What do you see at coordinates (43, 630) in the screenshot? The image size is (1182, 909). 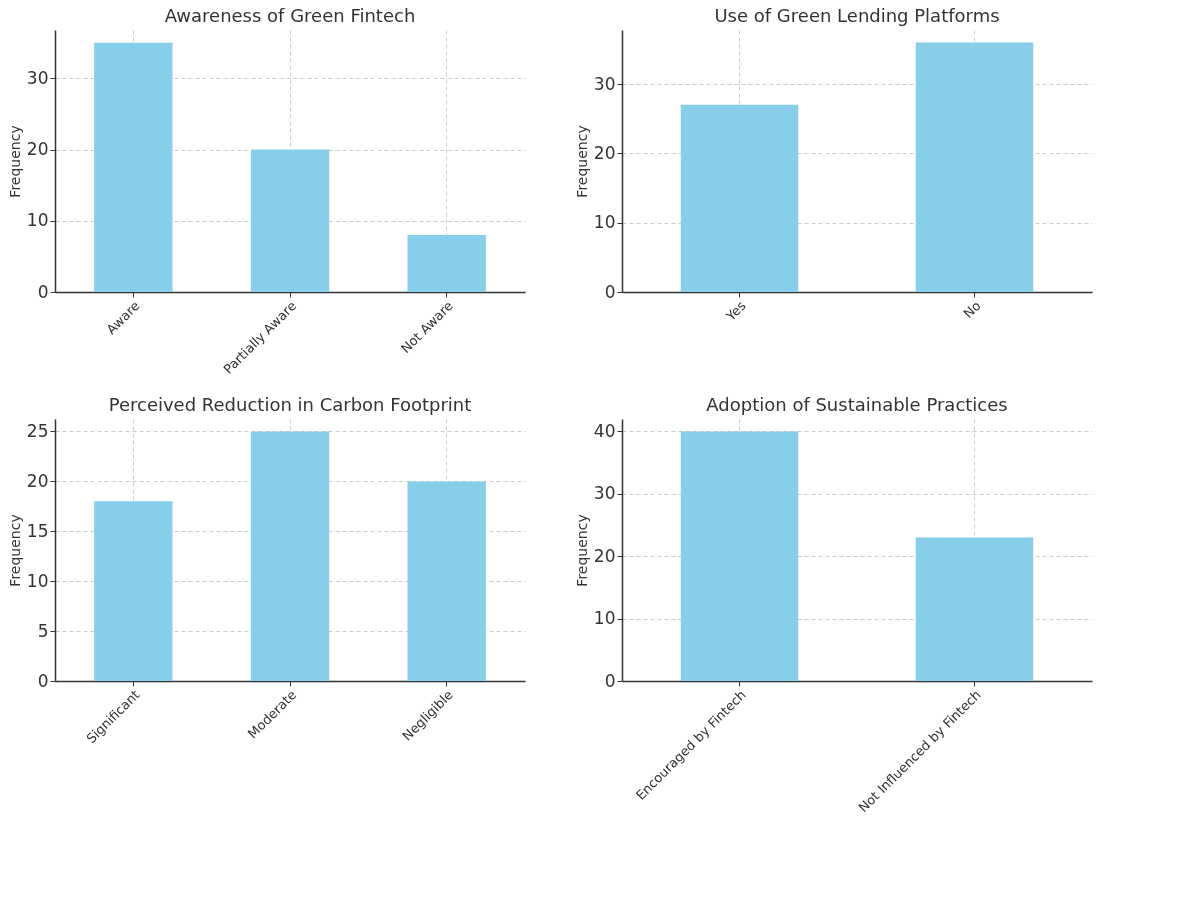 I see `y-tick-label: 5` at bounding box center [43, 630].